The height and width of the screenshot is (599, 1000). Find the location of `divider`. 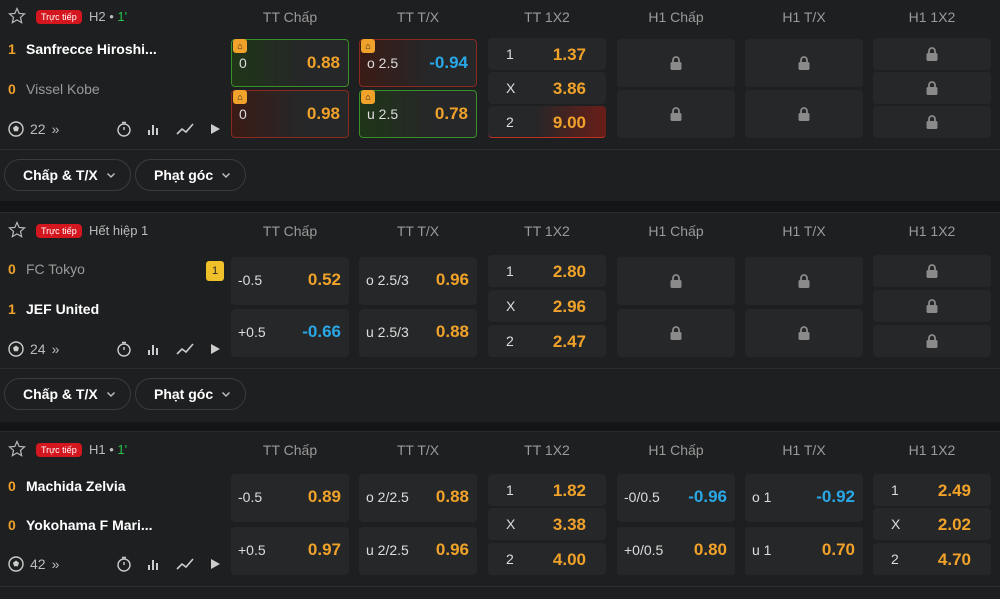

divider is located at coordinates (500, 149).